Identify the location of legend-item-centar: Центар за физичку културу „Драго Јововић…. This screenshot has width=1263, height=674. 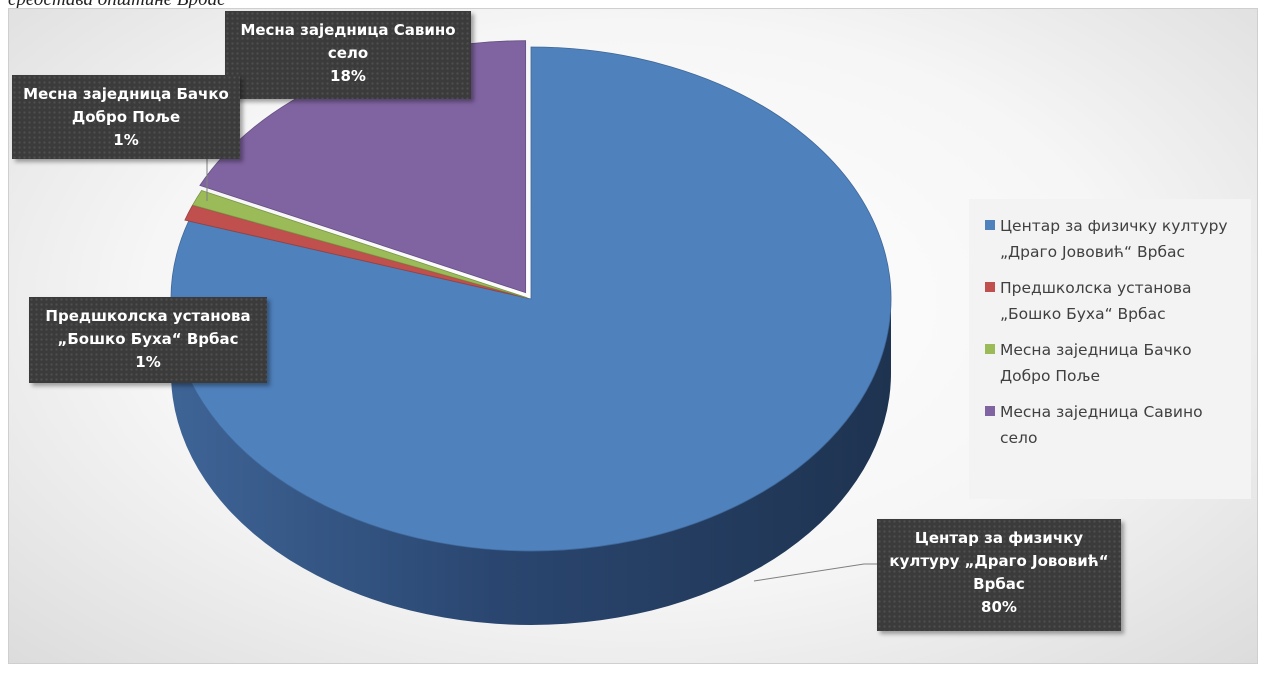
(1113, 239).